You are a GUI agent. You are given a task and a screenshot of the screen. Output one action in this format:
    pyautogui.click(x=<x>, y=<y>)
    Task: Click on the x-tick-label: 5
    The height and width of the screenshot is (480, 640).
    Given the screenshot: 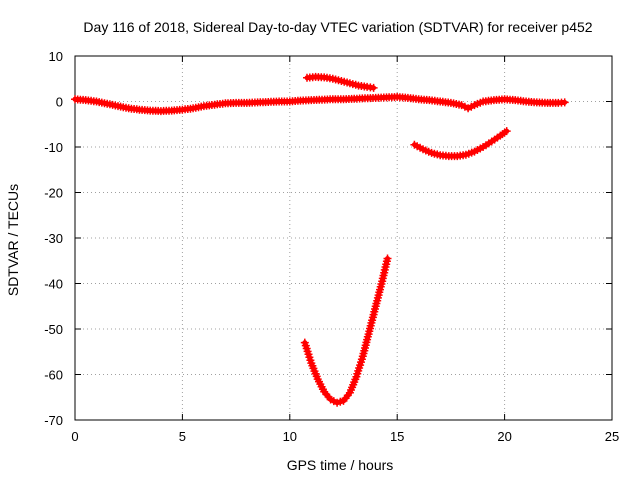 What is the action you would take?
    pyautogui.click(x=182, y=436)
    